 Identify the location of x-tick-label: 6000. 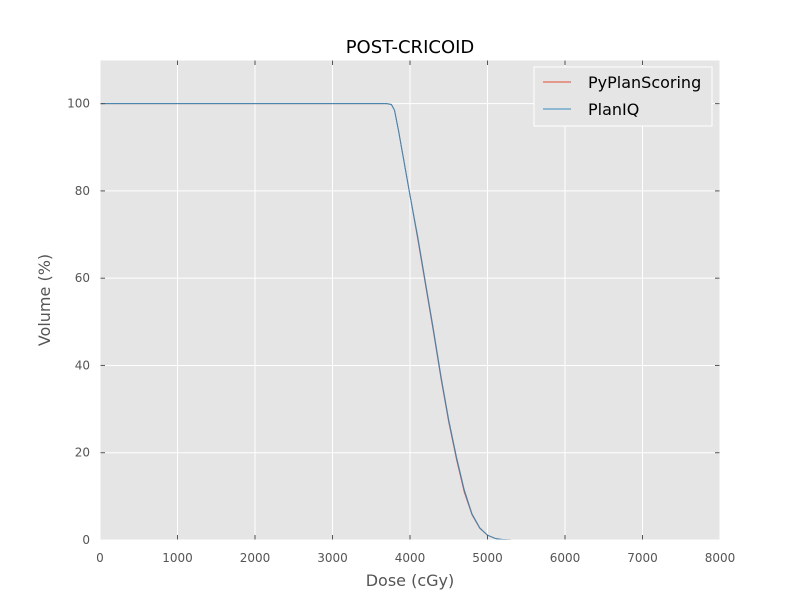
(565, 558).